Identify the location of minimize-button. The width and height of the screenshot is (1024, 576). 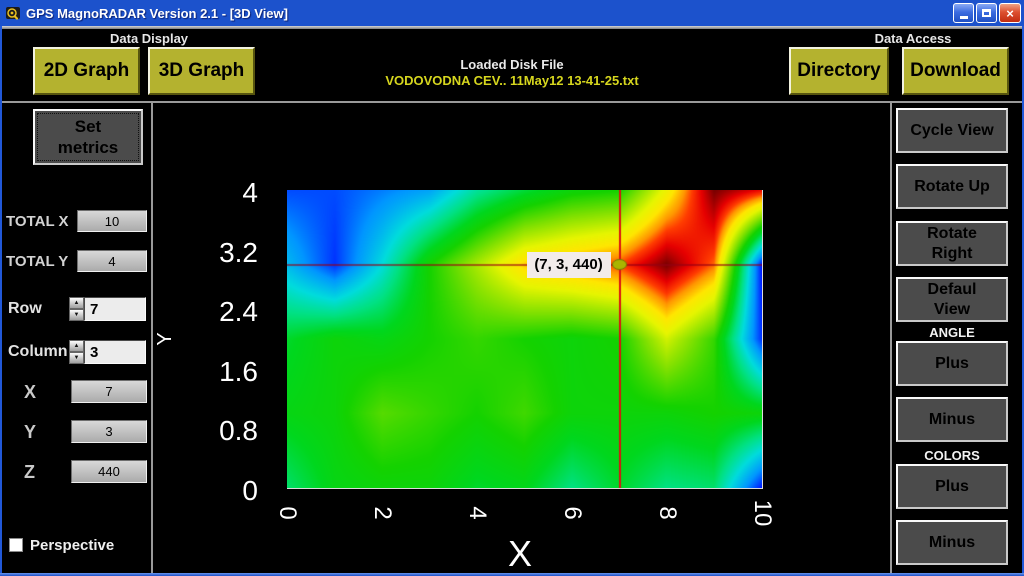
(963, 13).